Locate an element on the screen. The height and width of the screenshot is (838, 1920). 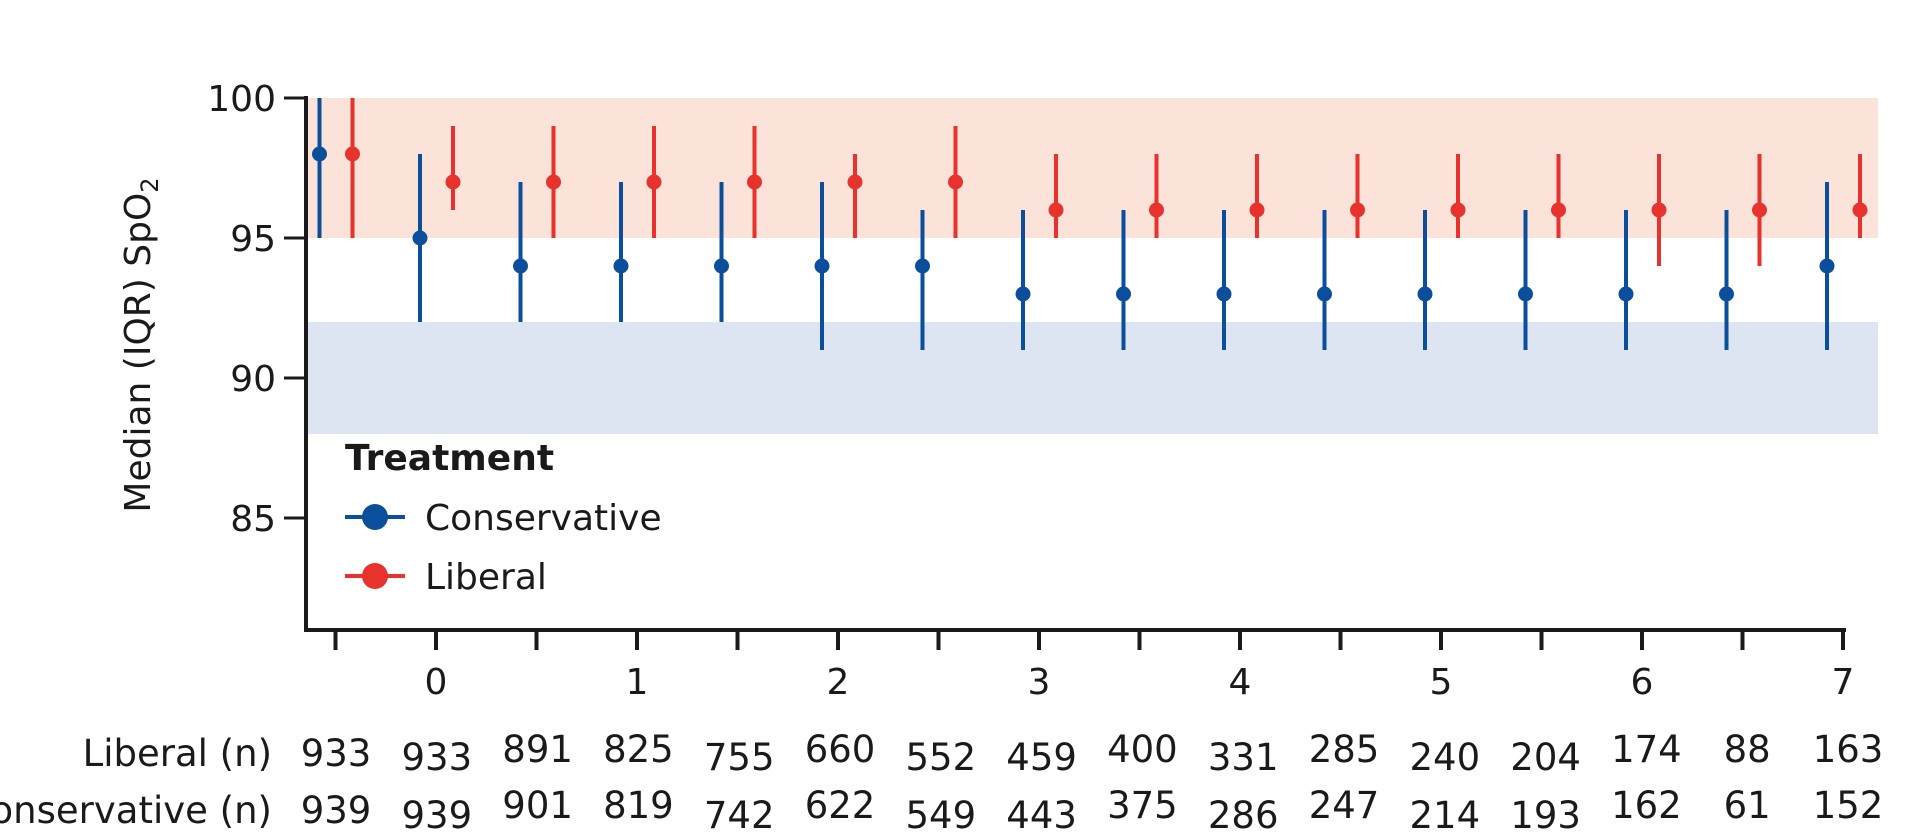
liberal-count: 660 is located at coordinates (840, 749).